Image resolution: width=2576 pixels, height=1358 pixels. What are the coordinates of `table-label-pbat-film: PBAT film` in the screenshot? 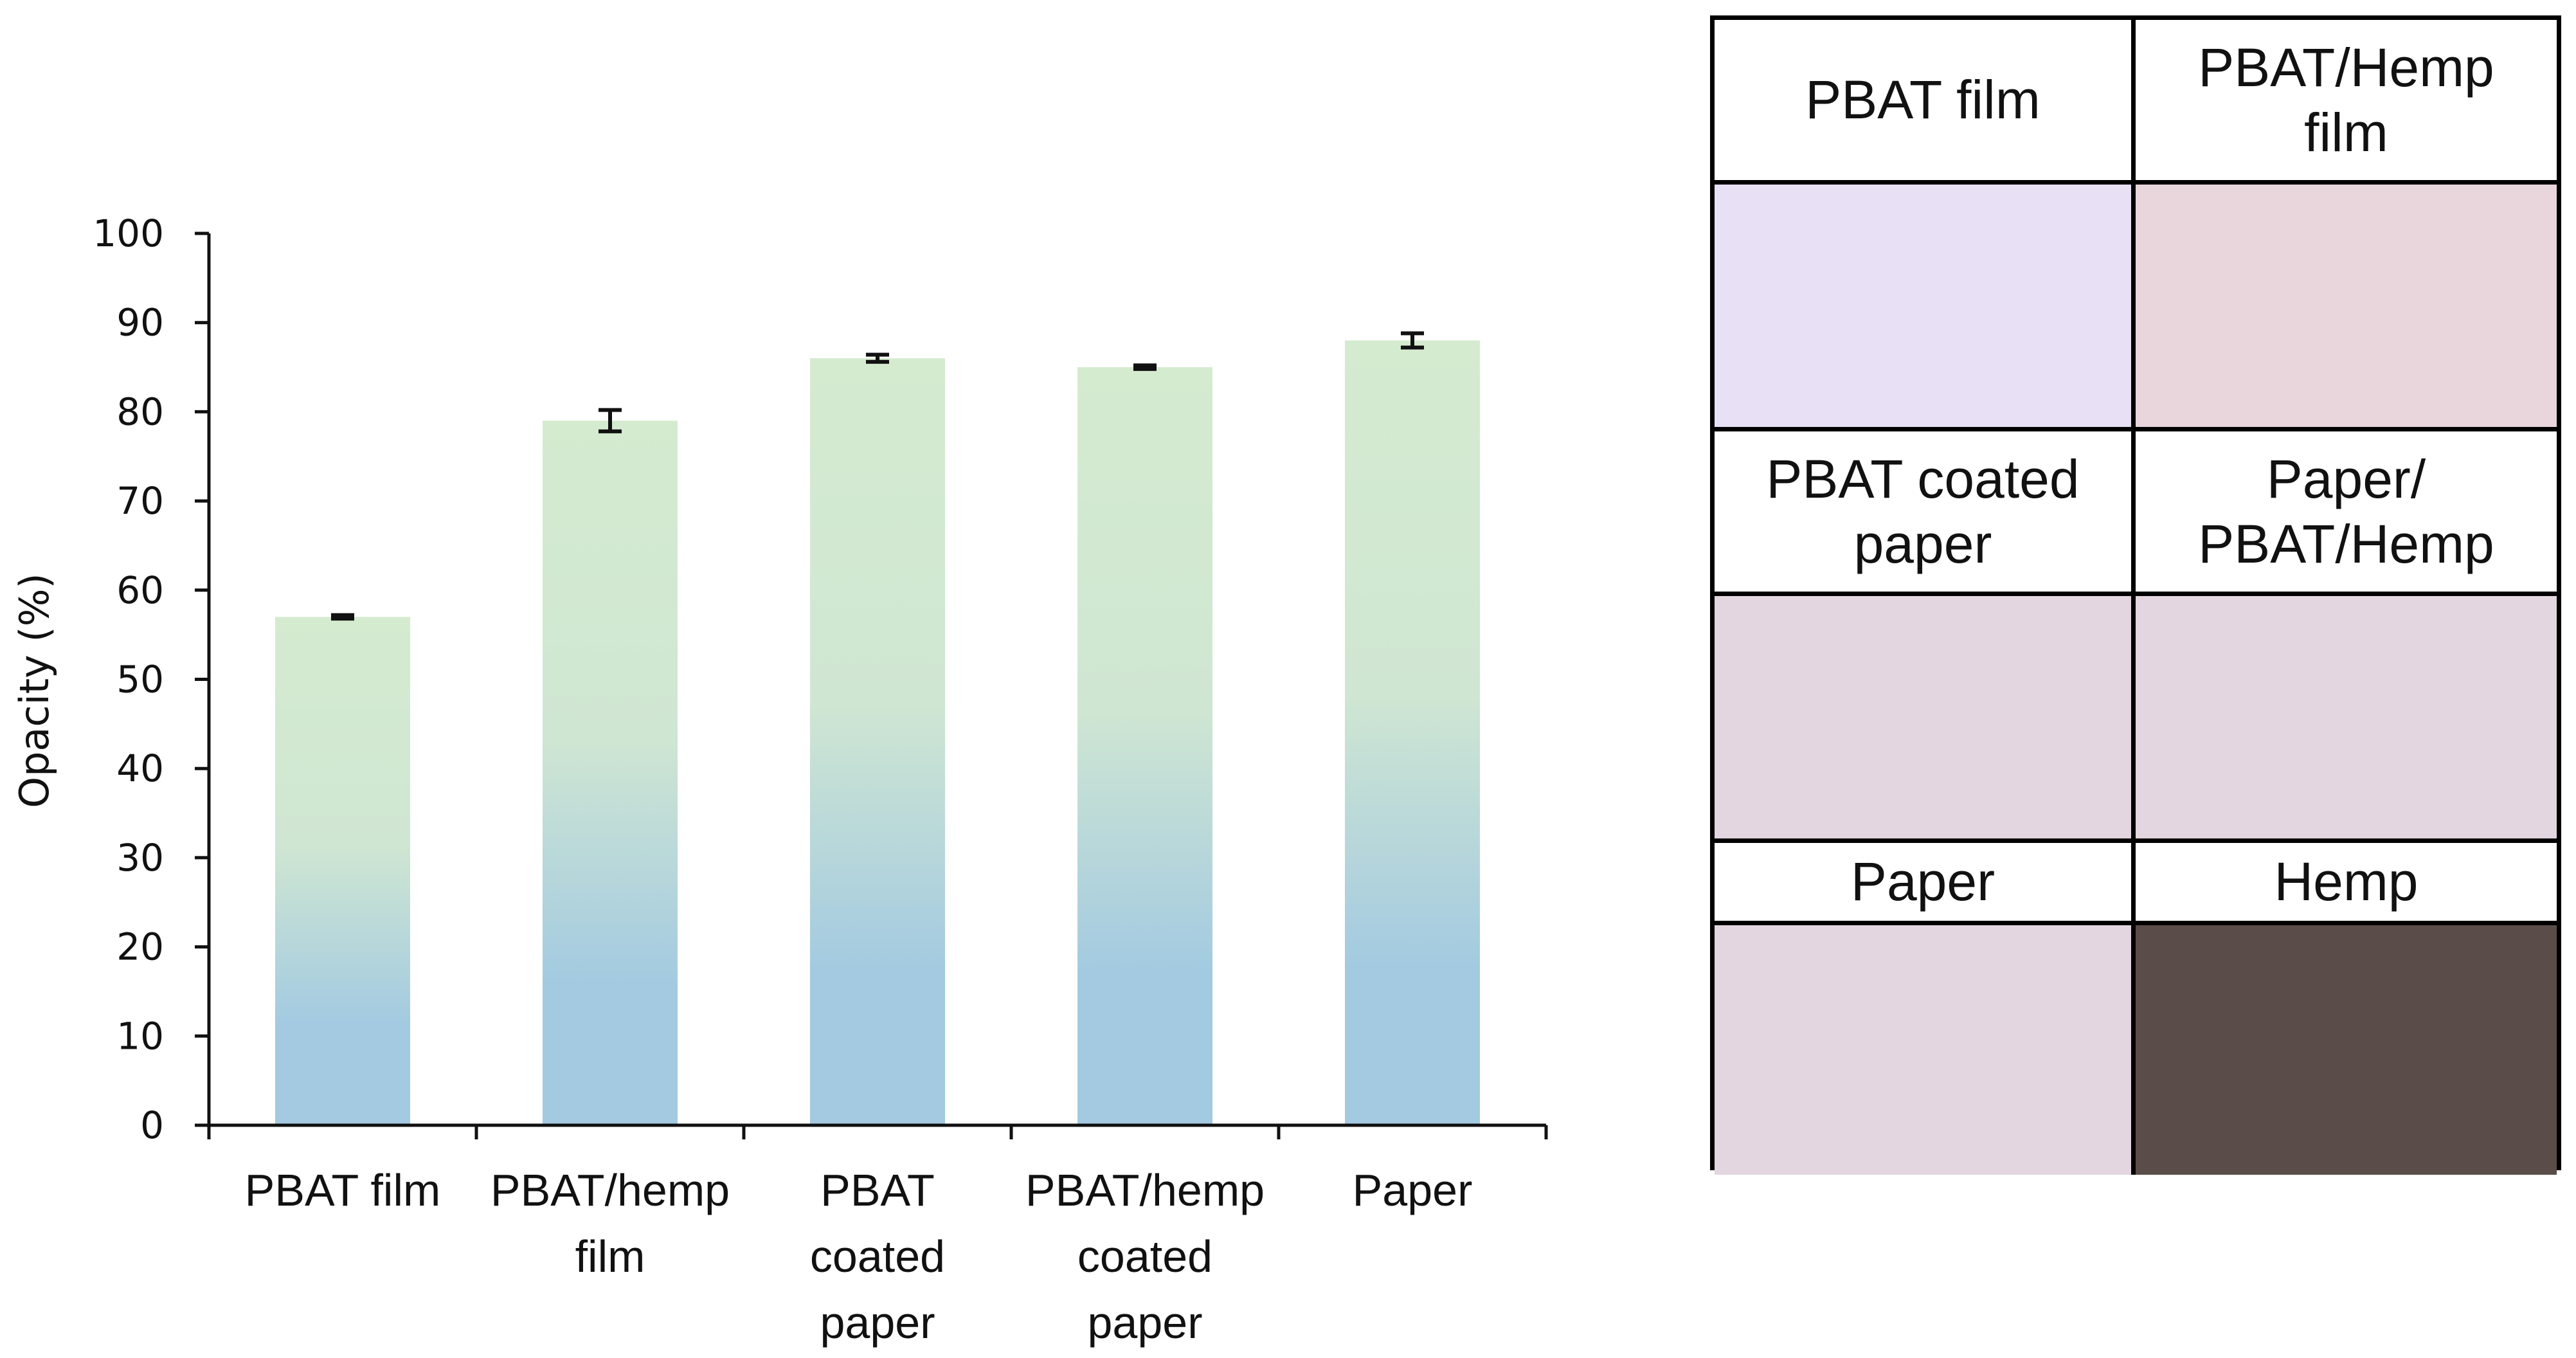 It's located at (1925, 102).